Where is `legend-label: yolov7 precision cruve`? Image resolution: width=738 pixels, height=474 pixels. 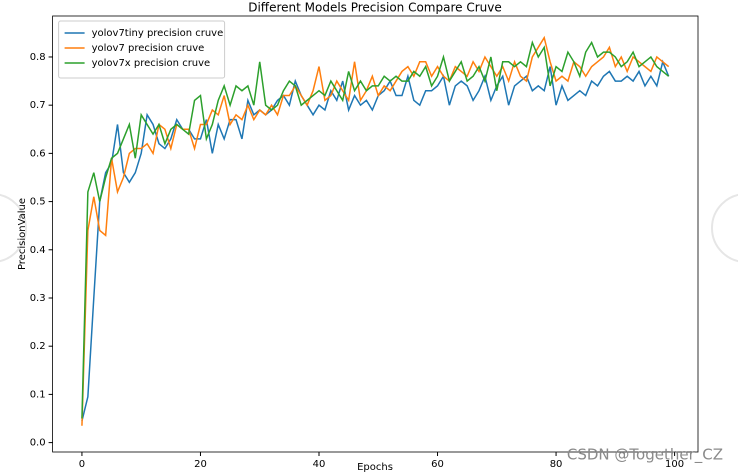 legend-label: yolov7 precision cruve is located at coordinates (148, 48).